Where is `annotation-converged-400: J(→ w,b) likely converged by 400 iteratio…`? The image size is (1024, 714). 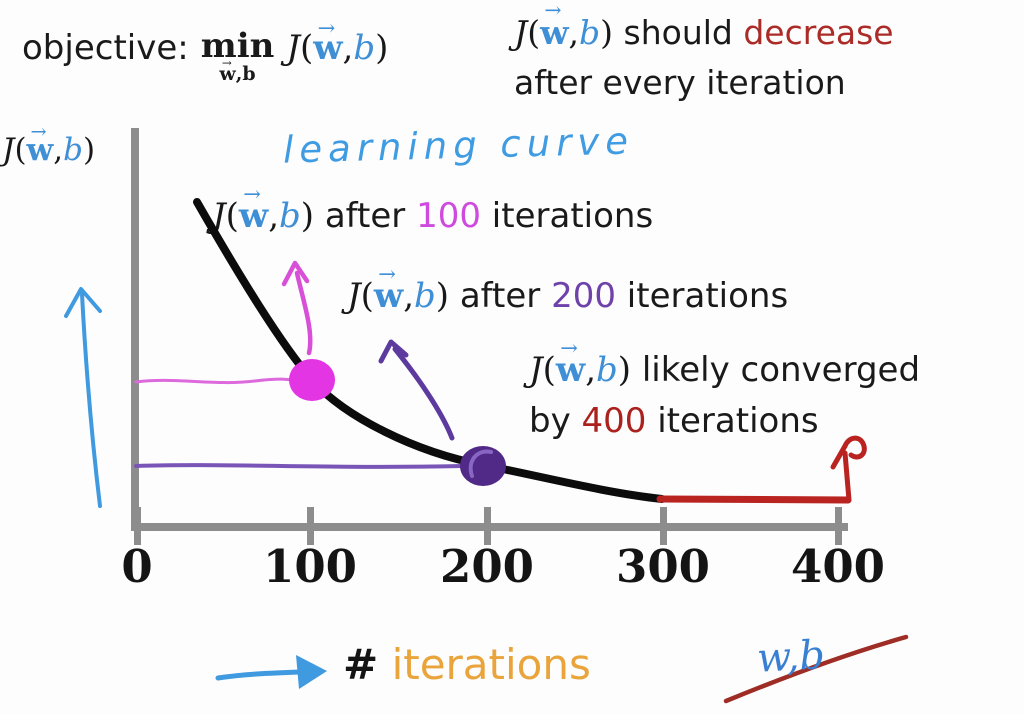 annotation-converged-400: J(→ w,b) likely converged by 400 iteratio… is located at coordinates (725, 390).